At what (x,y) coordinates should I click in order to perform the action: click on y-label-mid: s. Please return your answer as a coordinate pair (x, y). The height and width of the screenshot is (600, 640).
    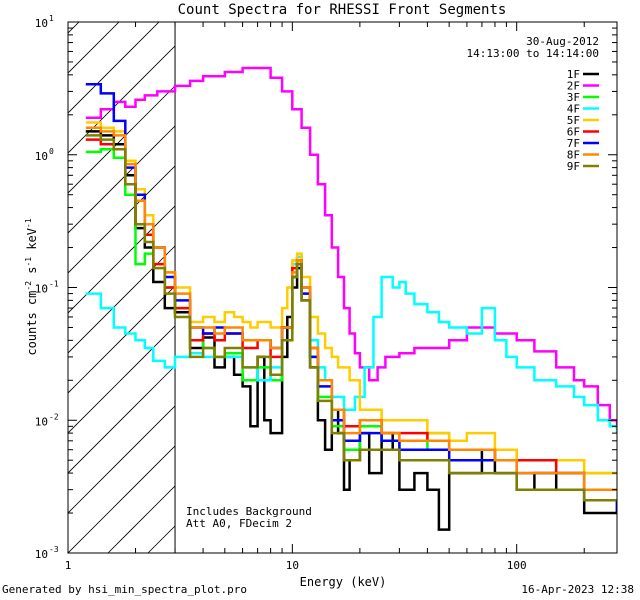
    Looking at the image, I should click on (32, 274).